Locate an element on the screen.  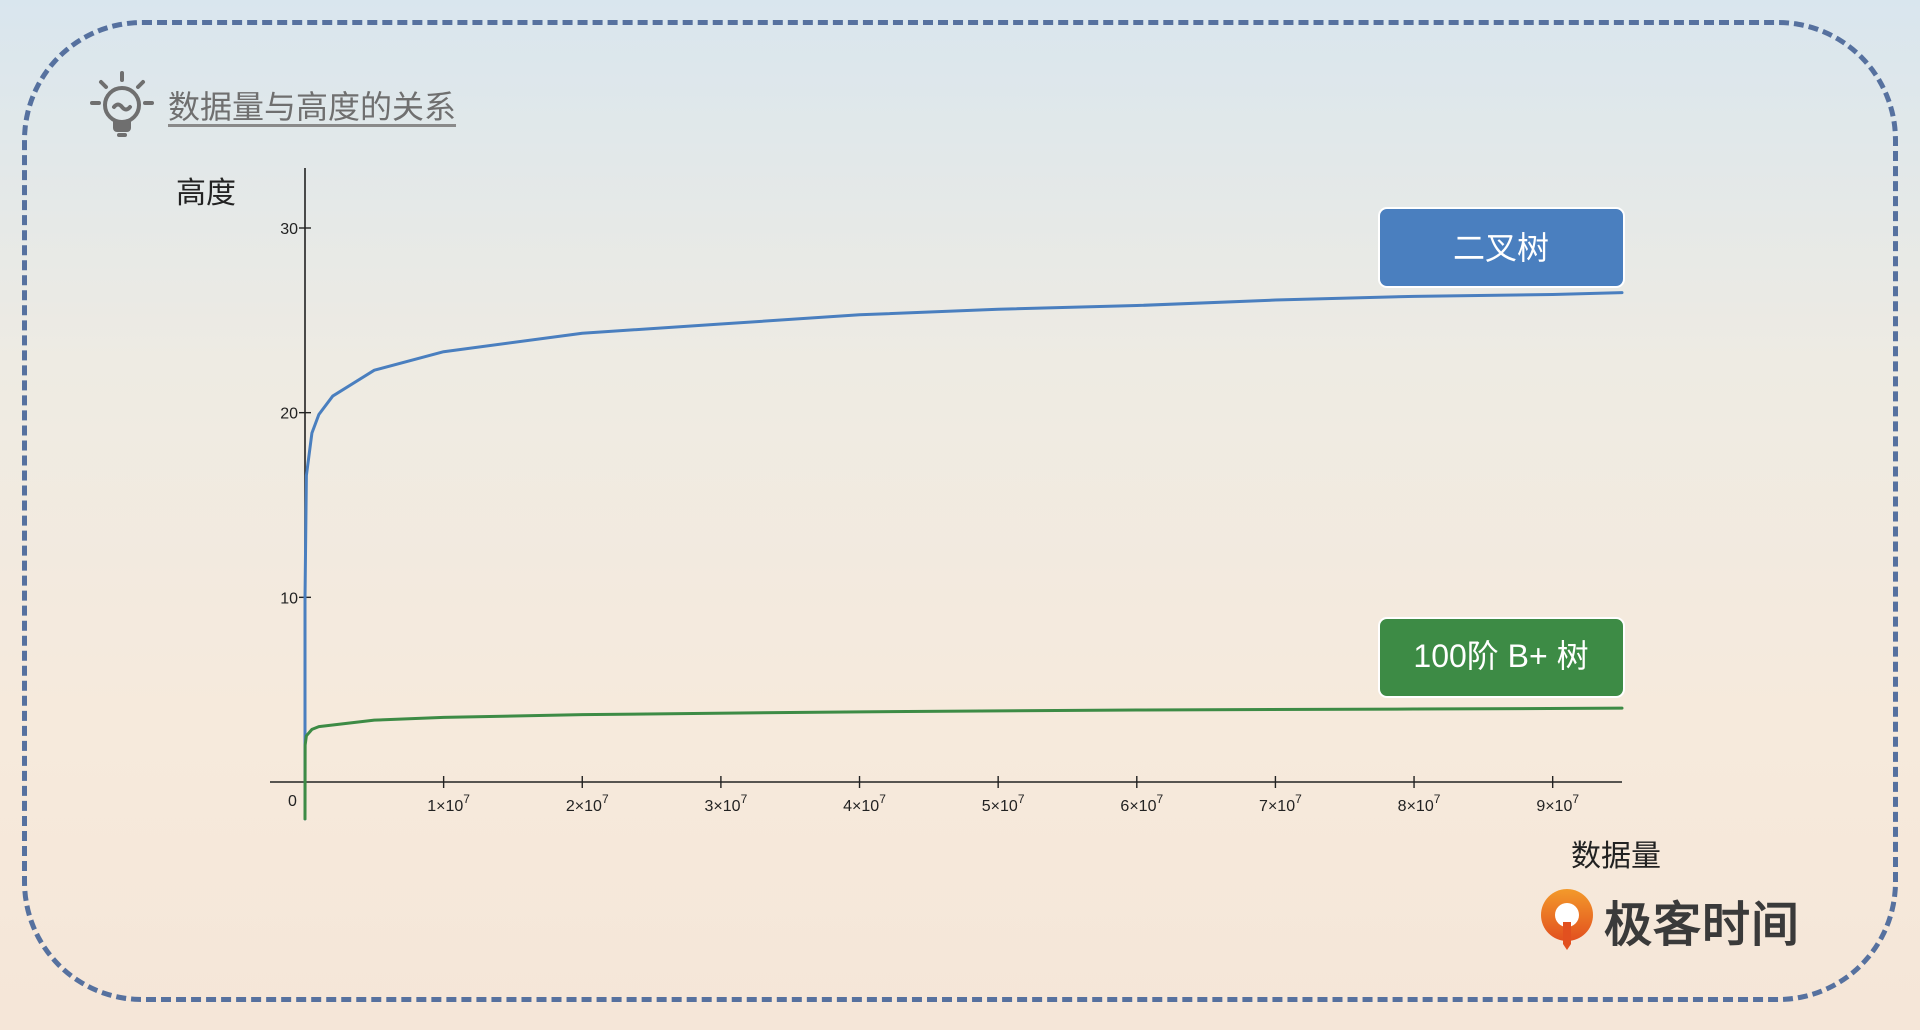
x-tick-label: 4×10⁷ is located at coordinates (864, 803).